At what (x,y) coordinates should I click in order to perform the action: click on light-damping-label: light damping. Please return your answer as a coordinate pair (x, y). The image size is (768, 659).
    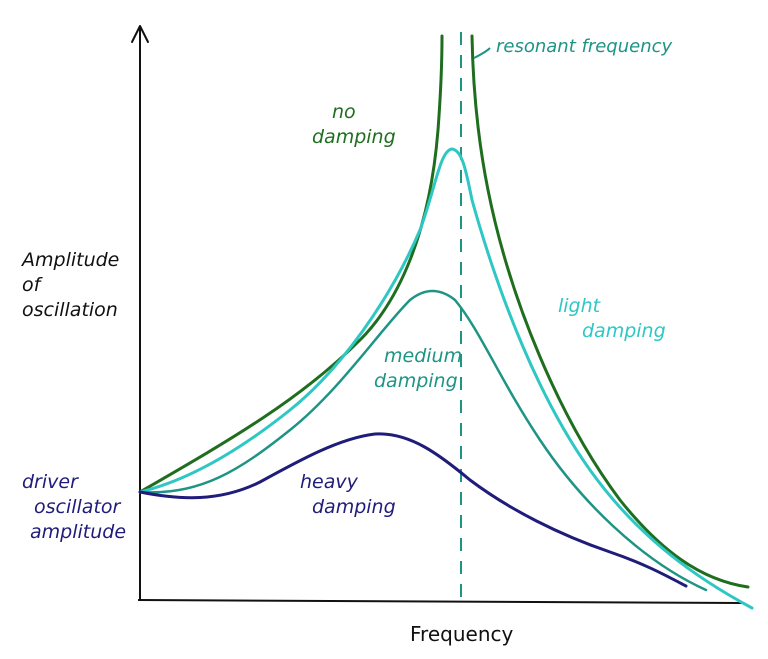
    Looking at the image, I should click on (612, 318).